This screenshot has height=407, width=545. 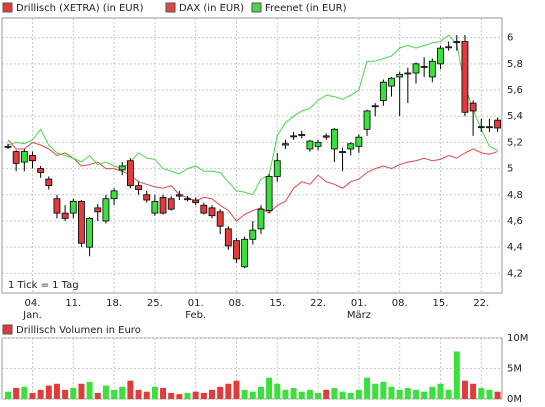 I want to click on x-tick-label: 08., so click(x=400, y=303).